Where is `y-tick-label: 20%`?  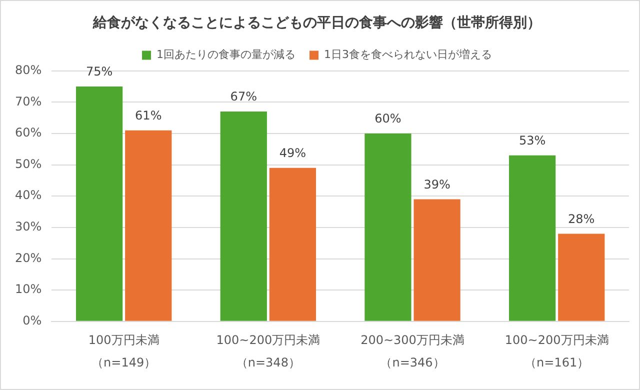
y-tick-label: 20% is located at coordinates (28, 257).